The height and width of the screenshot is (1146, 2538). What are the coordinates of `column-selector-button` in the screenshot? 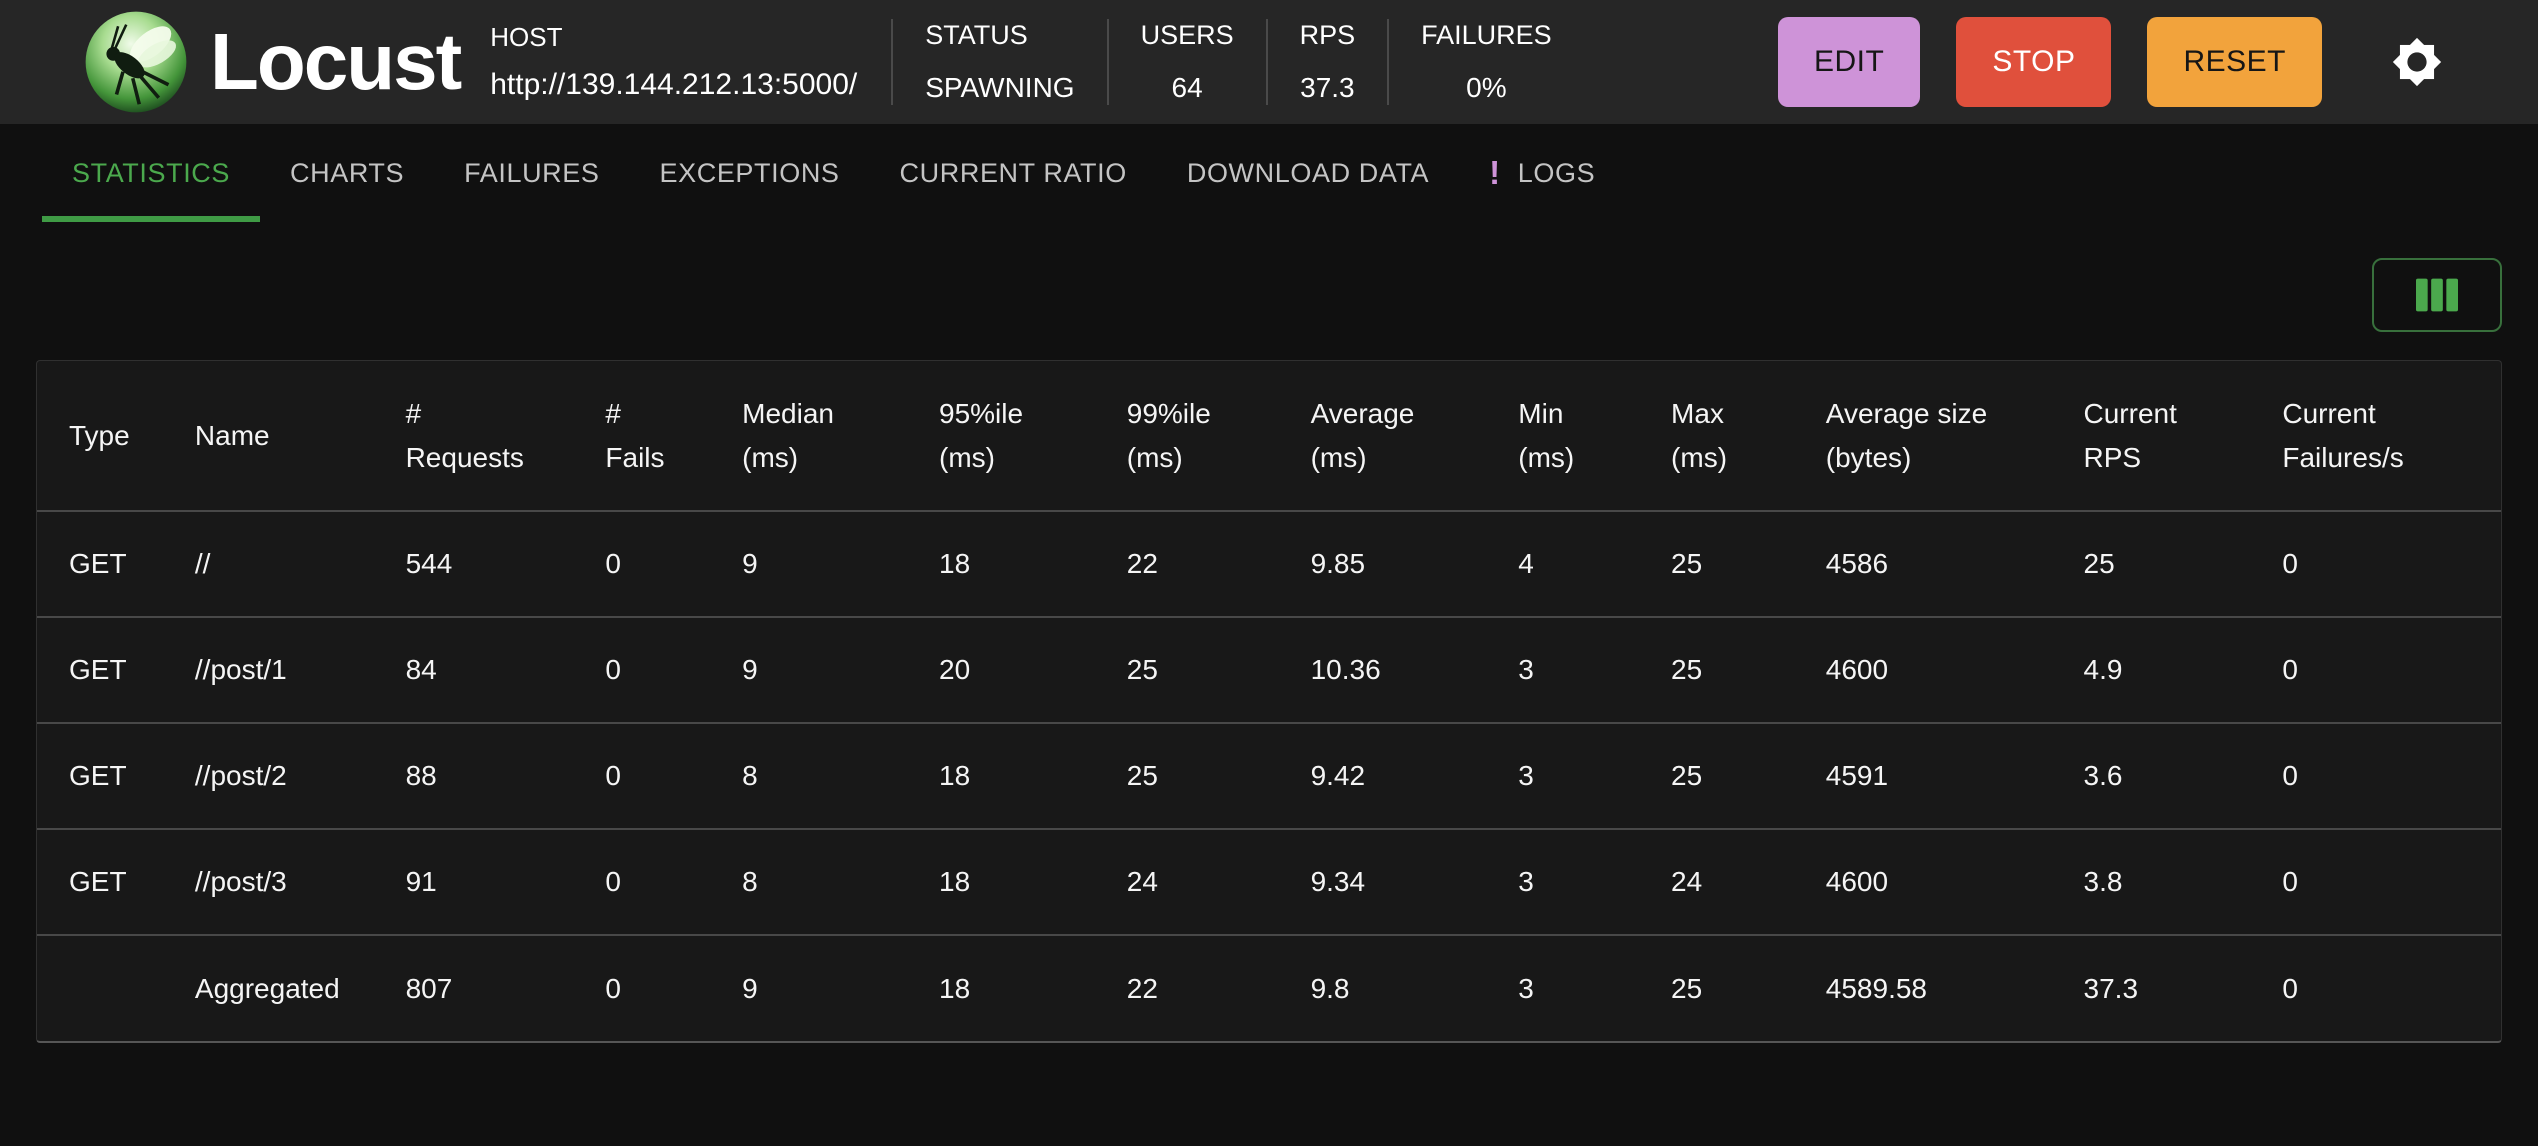 It's located at (2437, 295).